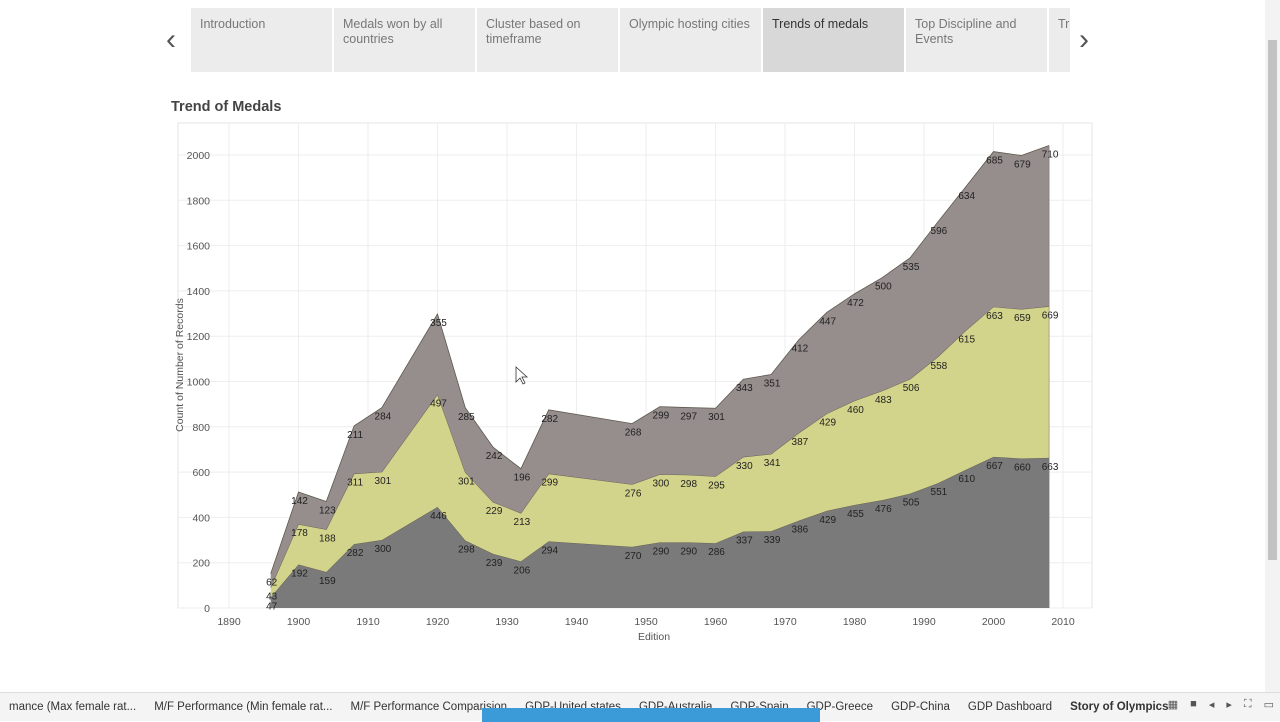 The width and height of the screenshot is (1280, 722). What do you see at coordinates (522, 570) in the screenshot?
I see `data-label: 206` at bounding box center [522, 570].